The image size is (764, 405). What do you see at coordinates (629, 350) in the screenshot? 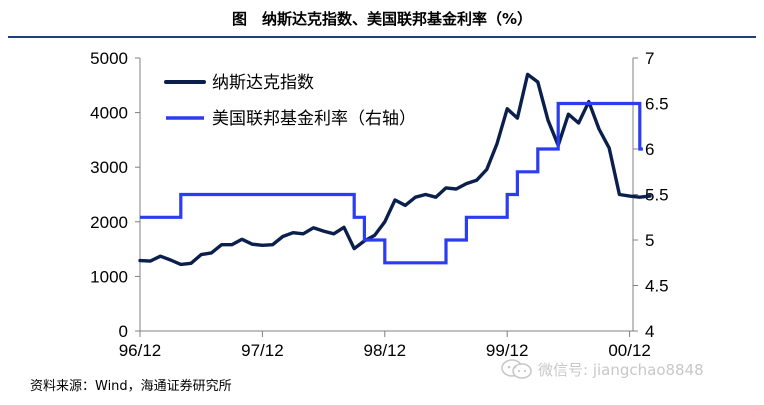
I see `x-tick-label: 00/12` at bounding box center [629, 350].